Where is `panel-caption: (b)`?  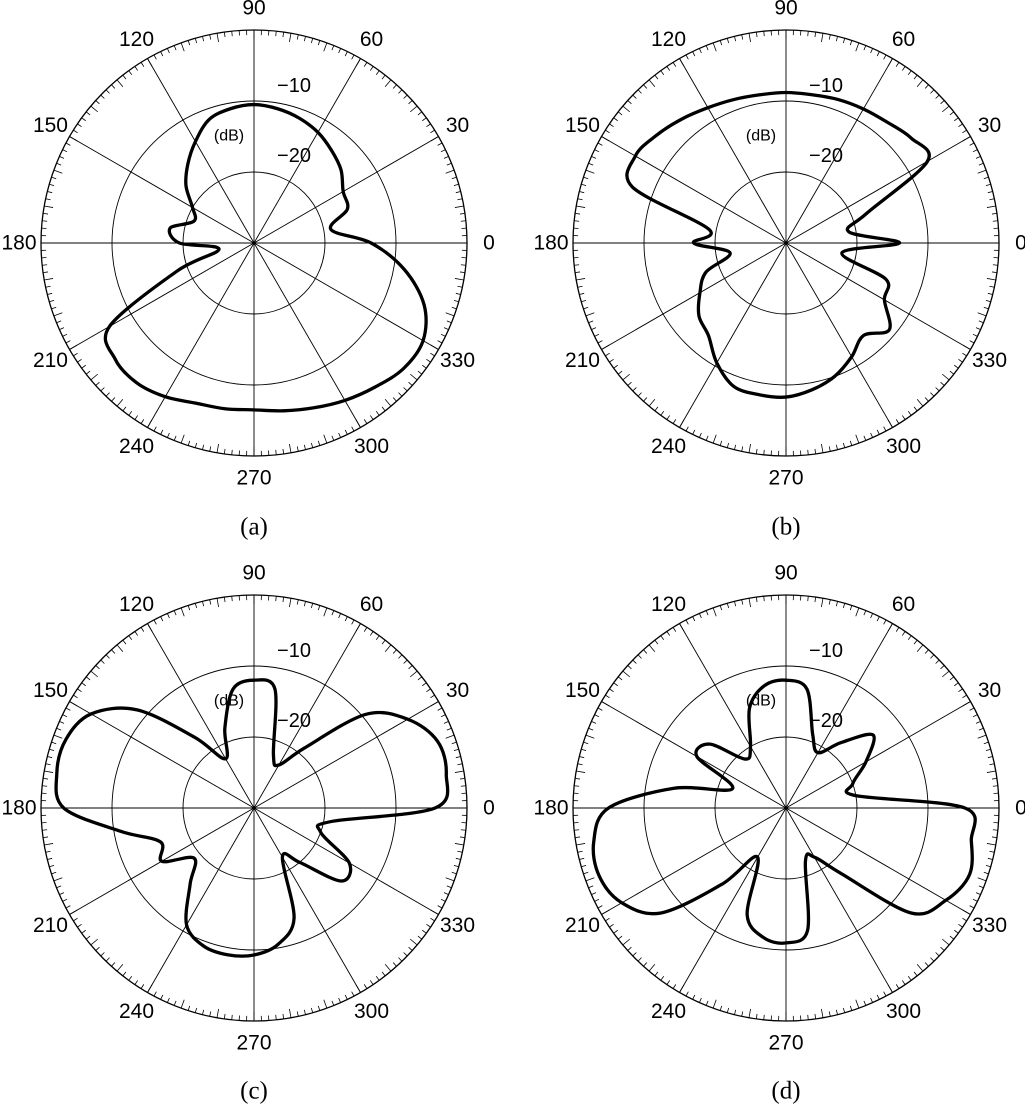
panel-caption: (b) is located at coordinates (785, 527).